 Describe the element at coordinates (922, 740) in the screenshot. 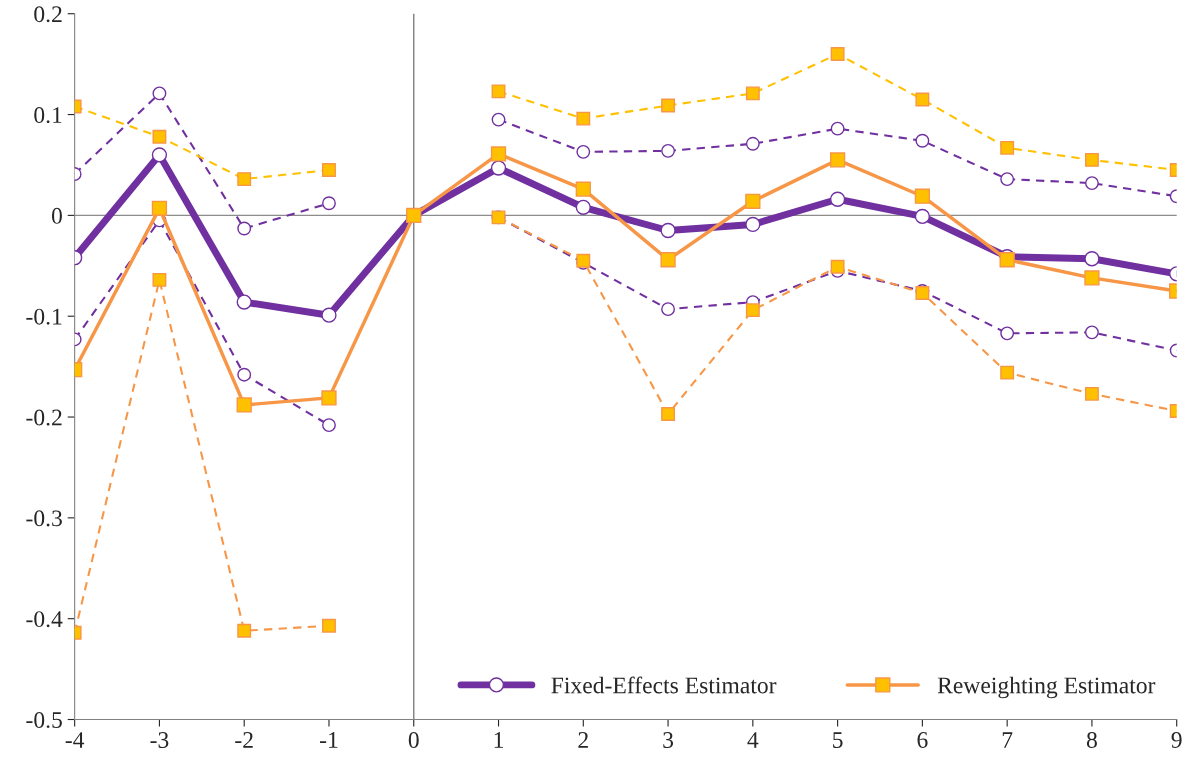

I see `x-tick-label: 6` at that location.